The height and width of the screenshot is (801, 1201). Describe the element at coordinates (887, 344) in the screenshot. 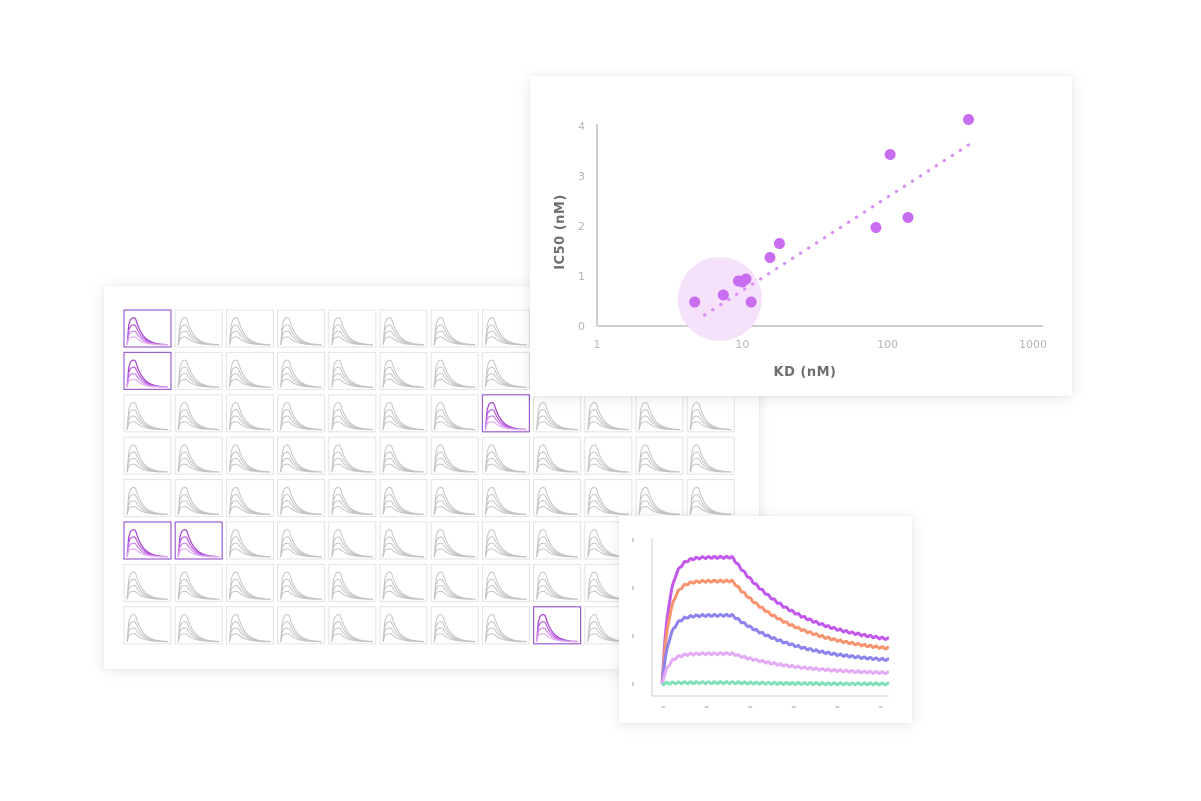

I see `x-tick-label: 100` at that location.